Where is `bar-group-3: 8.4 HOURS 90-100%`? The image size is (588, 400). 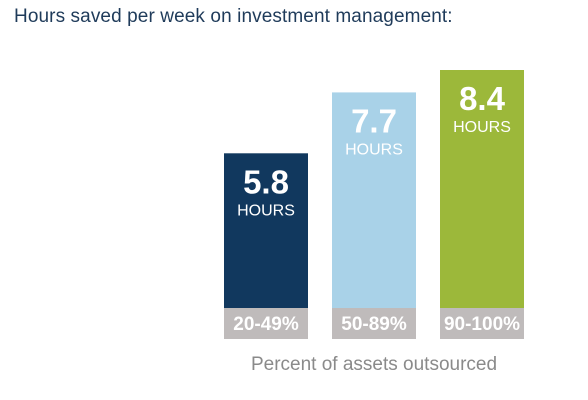
bar-group-3: 8.4 HOURS 90-100% is located at coordinates (482, 204).